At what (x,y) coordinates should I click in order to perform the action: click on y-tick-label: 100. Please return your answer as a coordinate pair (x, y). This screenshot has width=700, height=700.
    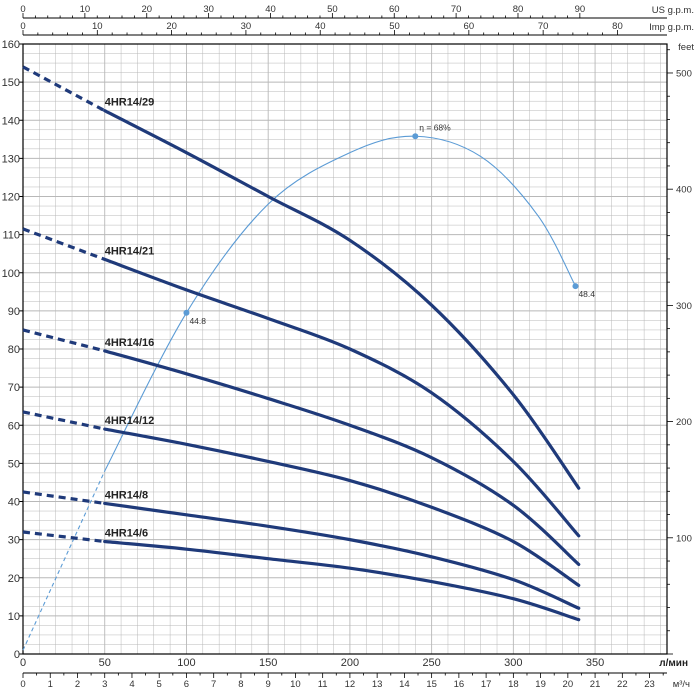
    Looking at the image, I should click on (11, 274).